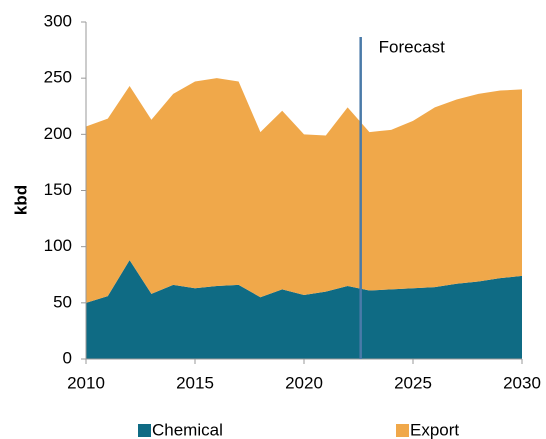  What do you see at coordinates (58, 77) in the screenshot?
I see `y-tick-label: 250` at bounding box center [58, 77].